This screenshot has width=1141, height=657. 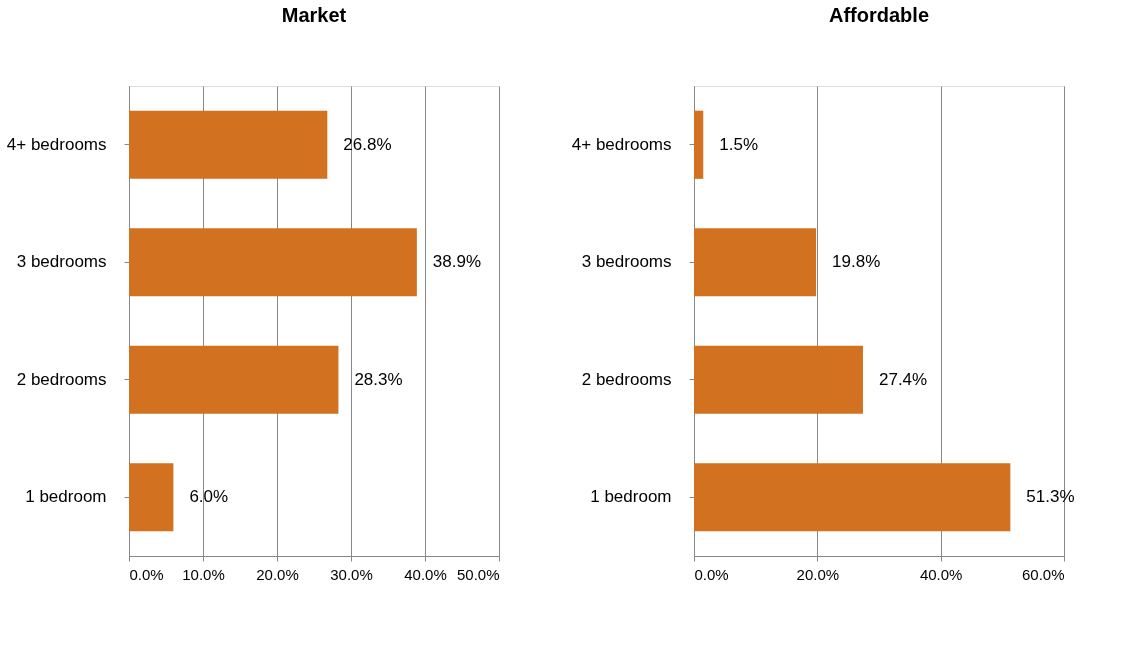 What do you see at coordinates (351, 574) in the screenshot?
I see `x-tick-label: 30.0%` at bounding box center [351, 574].